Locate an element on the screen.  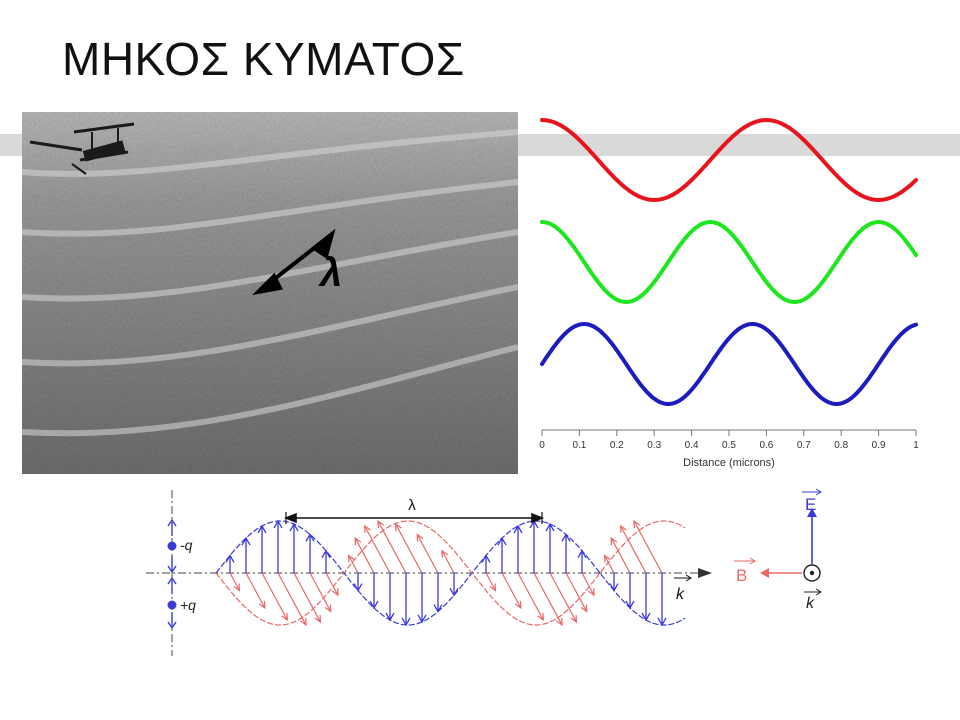
photo-lambda-label: λ is located at coordinates (330, 273).